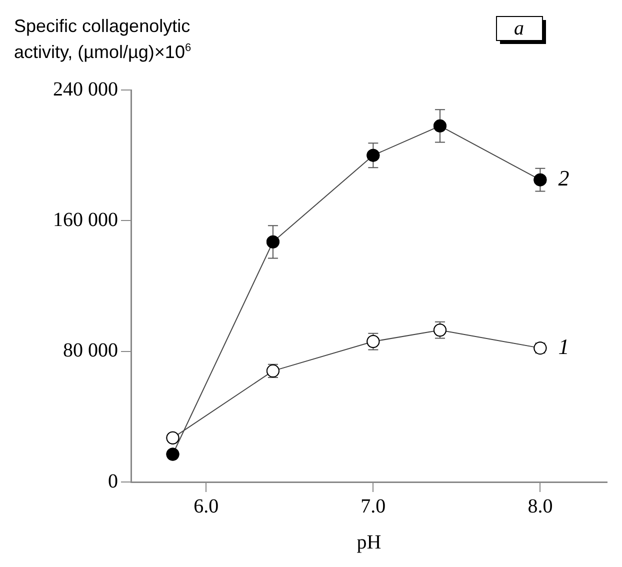 The width and height of the screenshot is (622, 567). Describe the element at coordinates (113, 481) in the screenshot. I see `y-tick-label: 0` at that location.